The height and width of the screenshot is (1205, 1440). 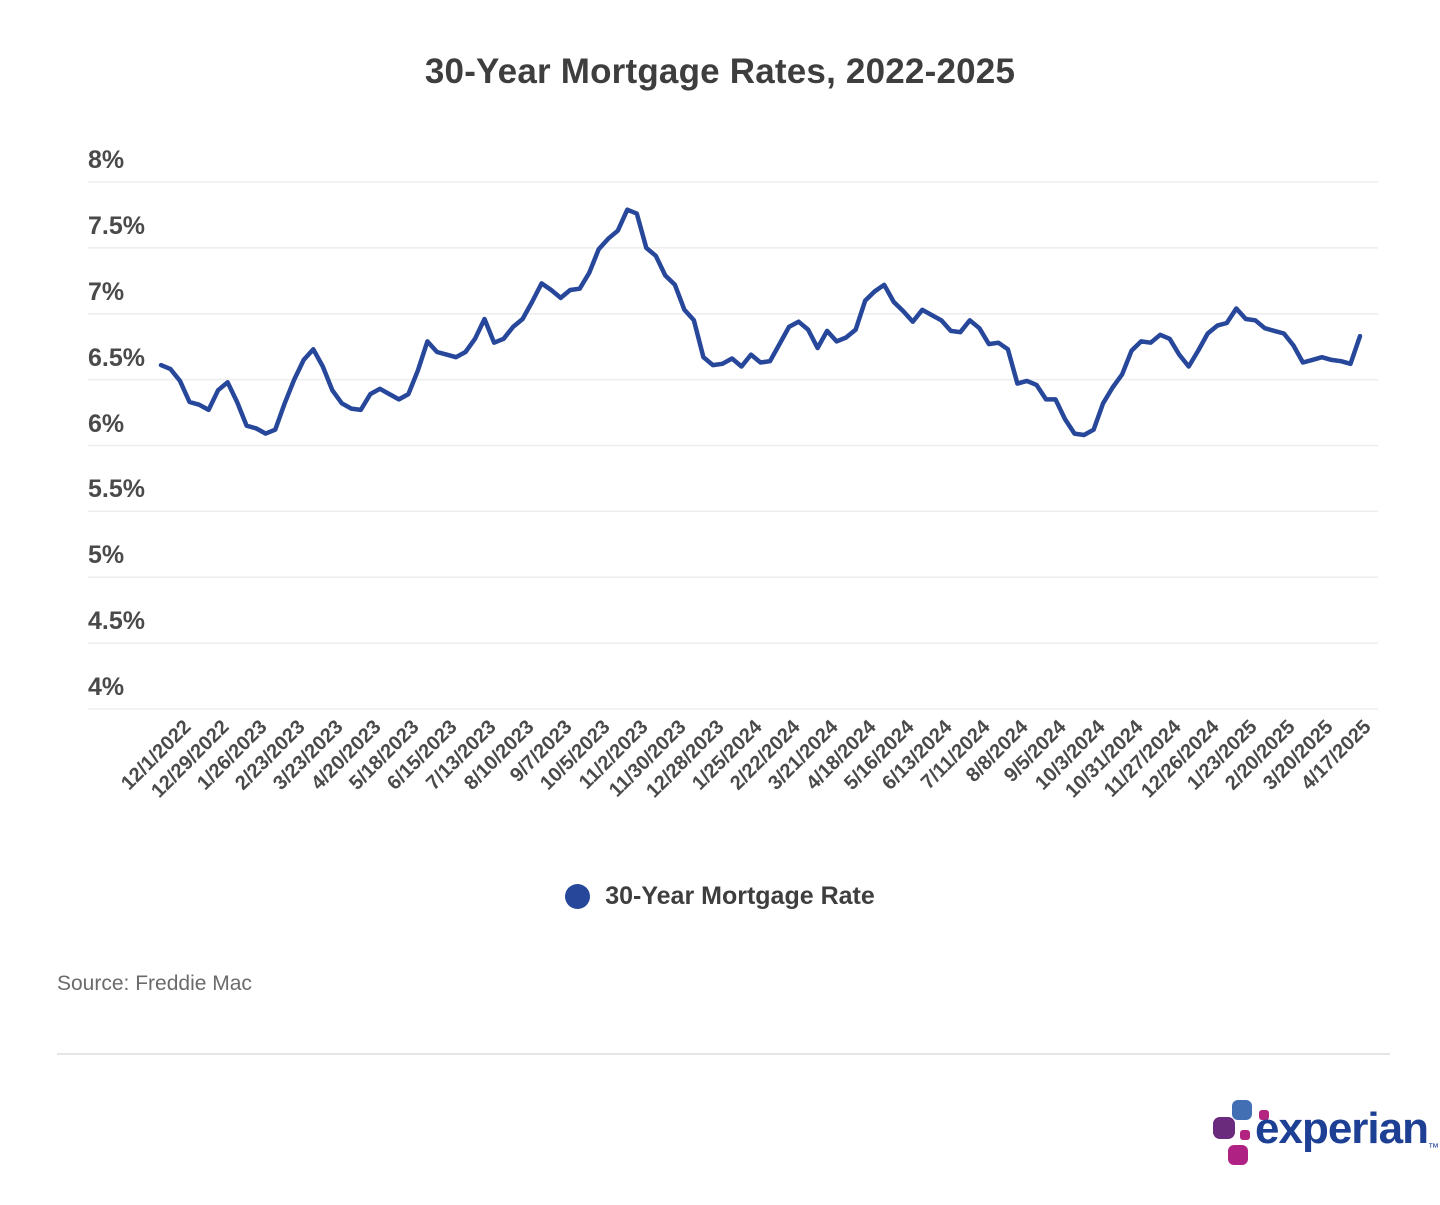 I want to click on y-axis-label: 6%, so click(x=106, y=423).